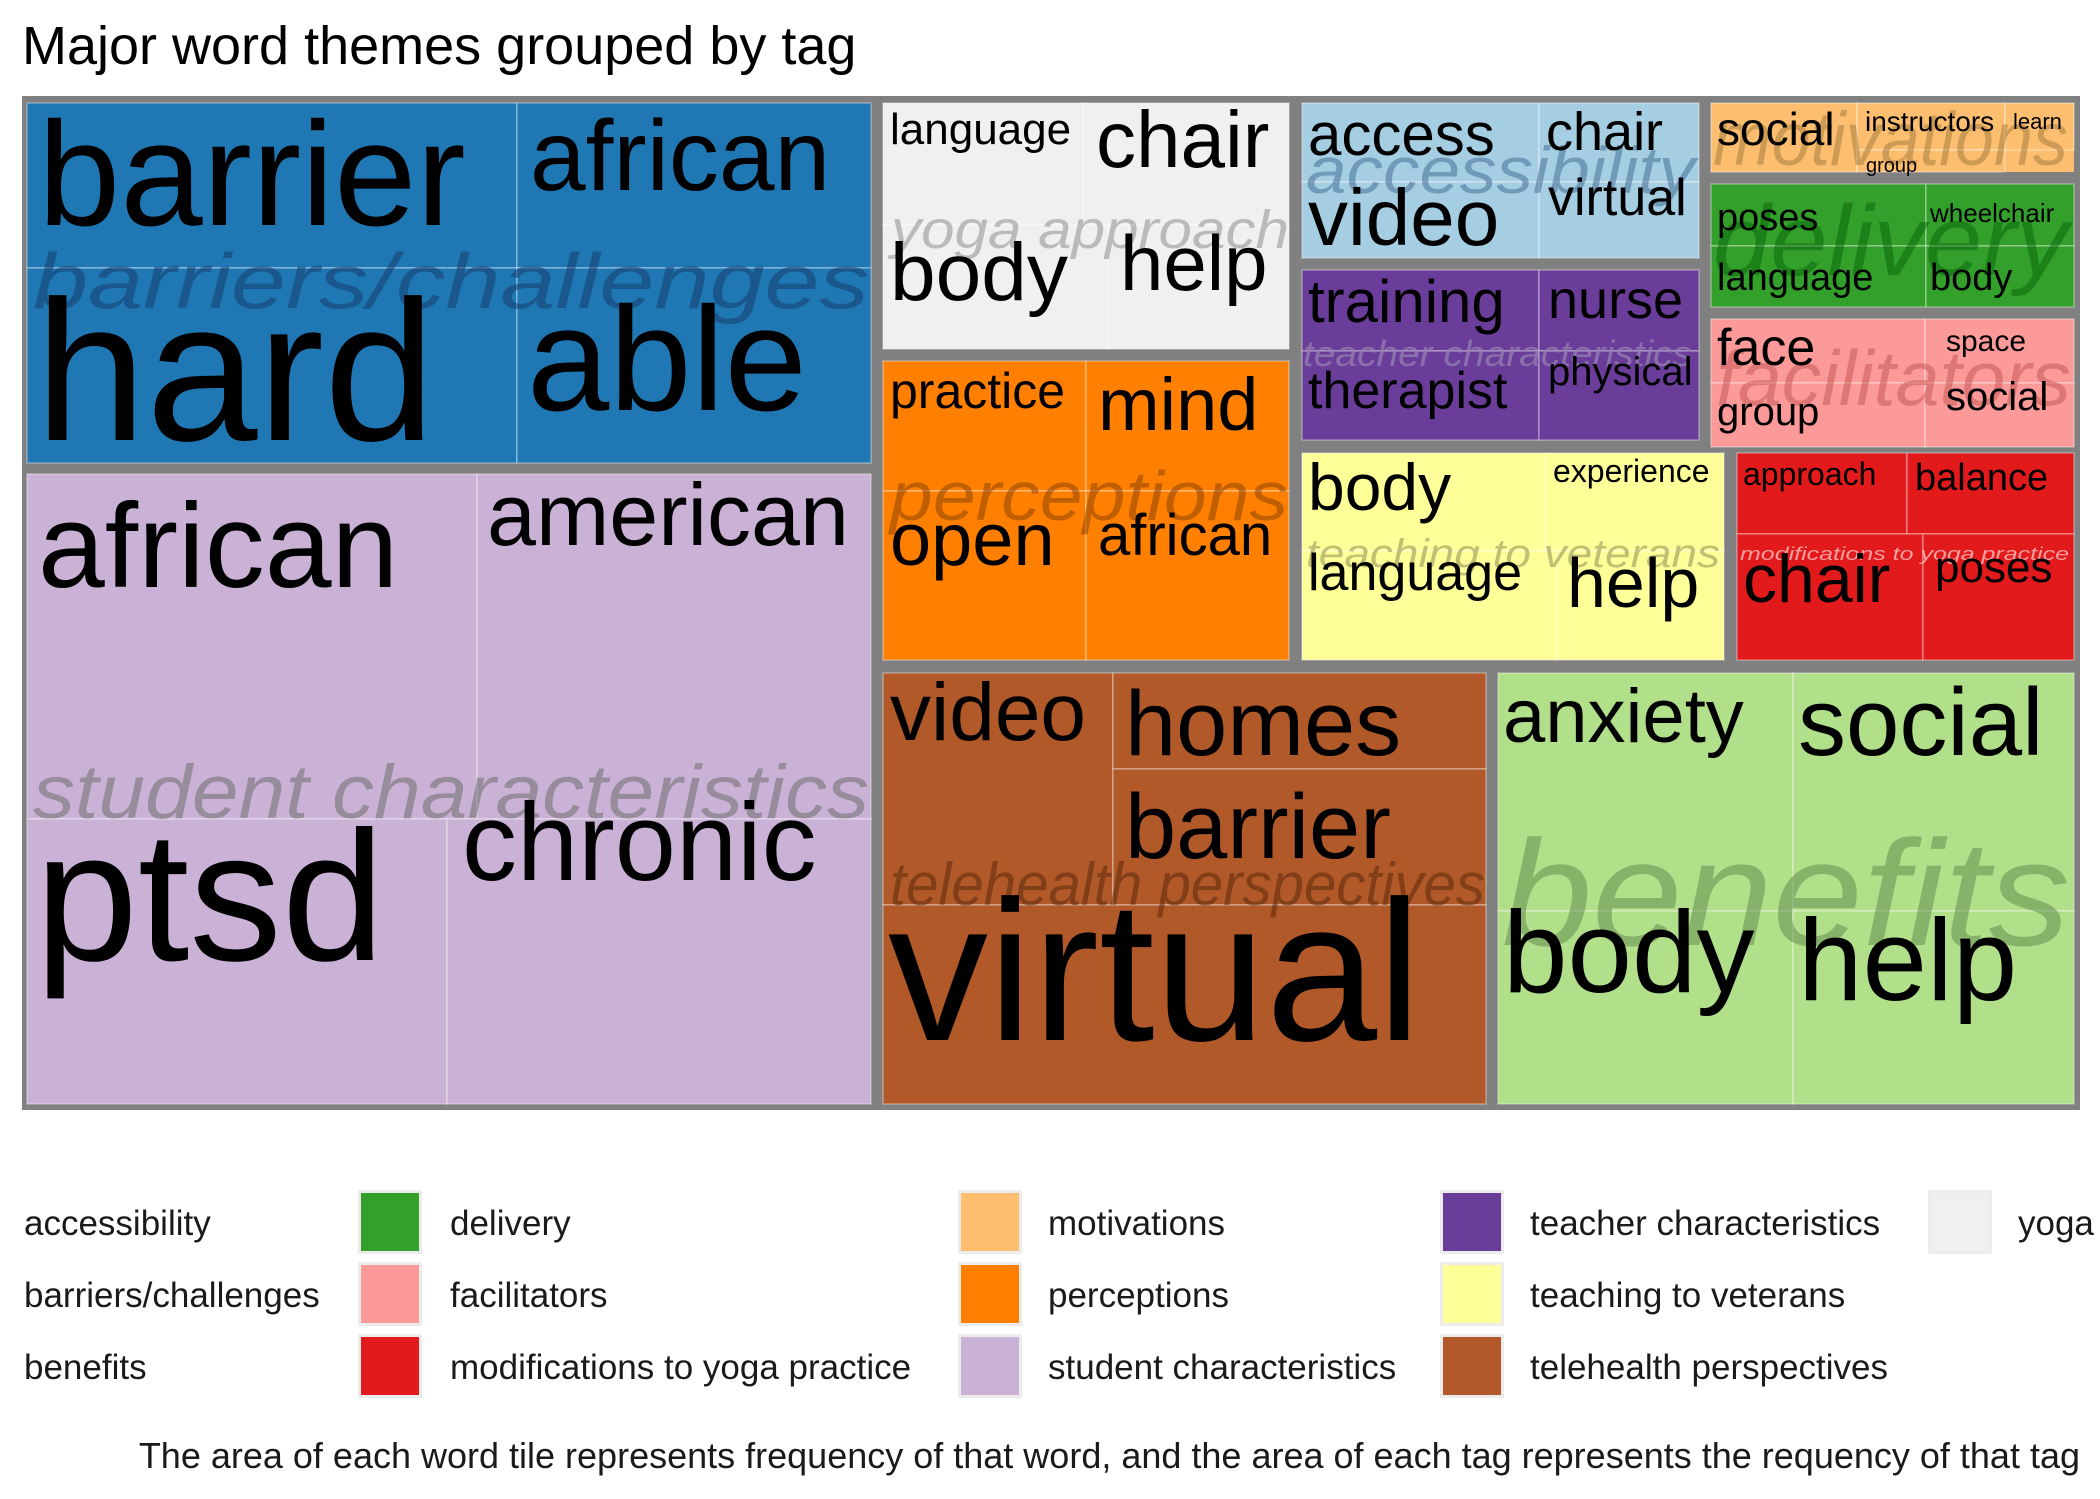 The height and width of the screenshot is (1499, 2100). What do you see at coordinates (1620, 372) in the screenshot?
I see `word-label: physical` at bounding box center [1620, 372].